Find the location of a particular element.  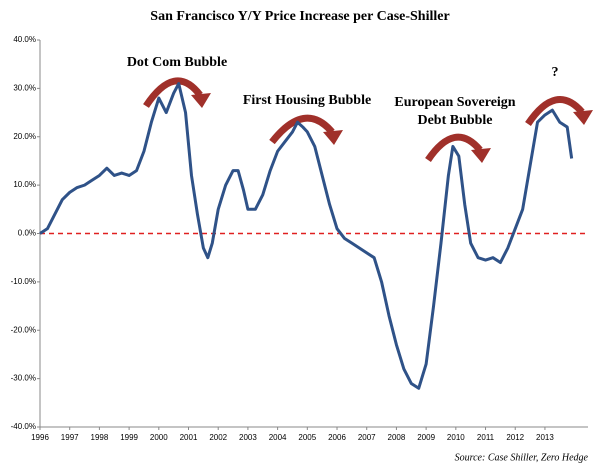

annotation: Debt Bubble is located at coordinates (454, 120).